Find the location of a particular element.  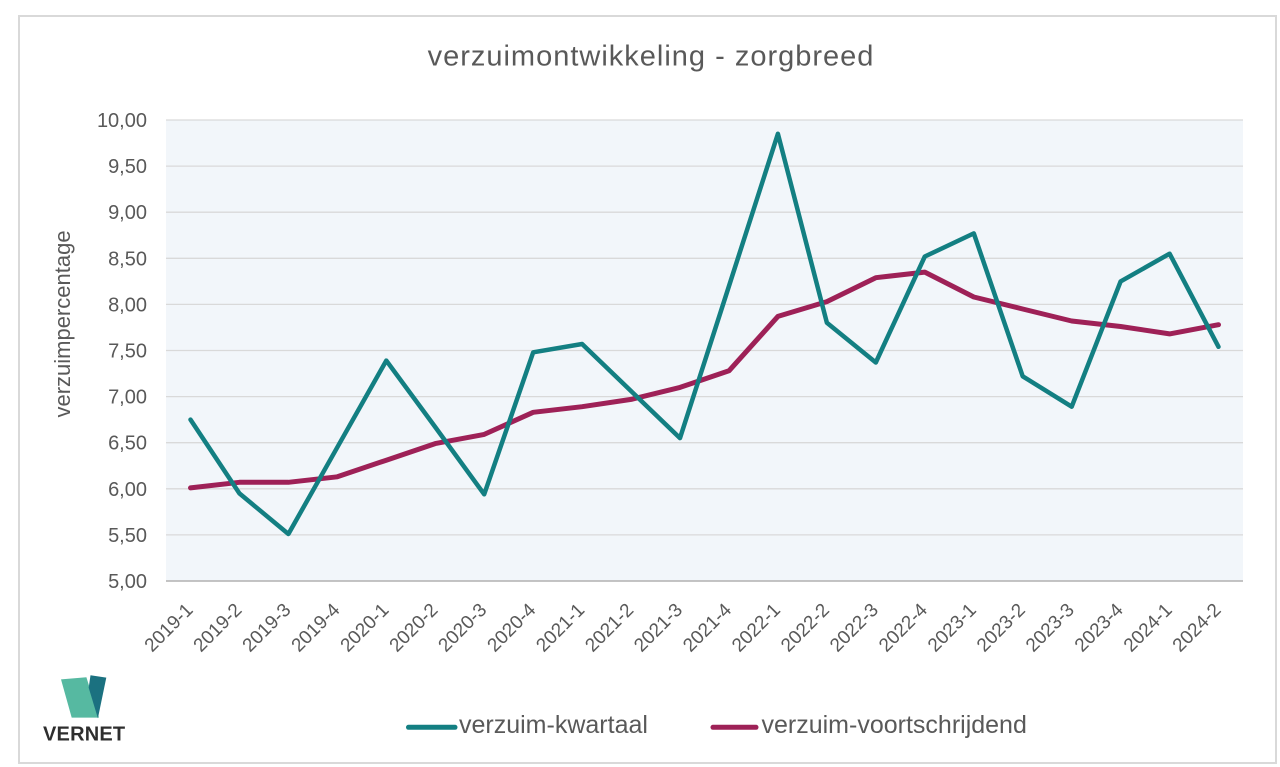

svg-text: 2020-4 is located at coordinates (512, 627).